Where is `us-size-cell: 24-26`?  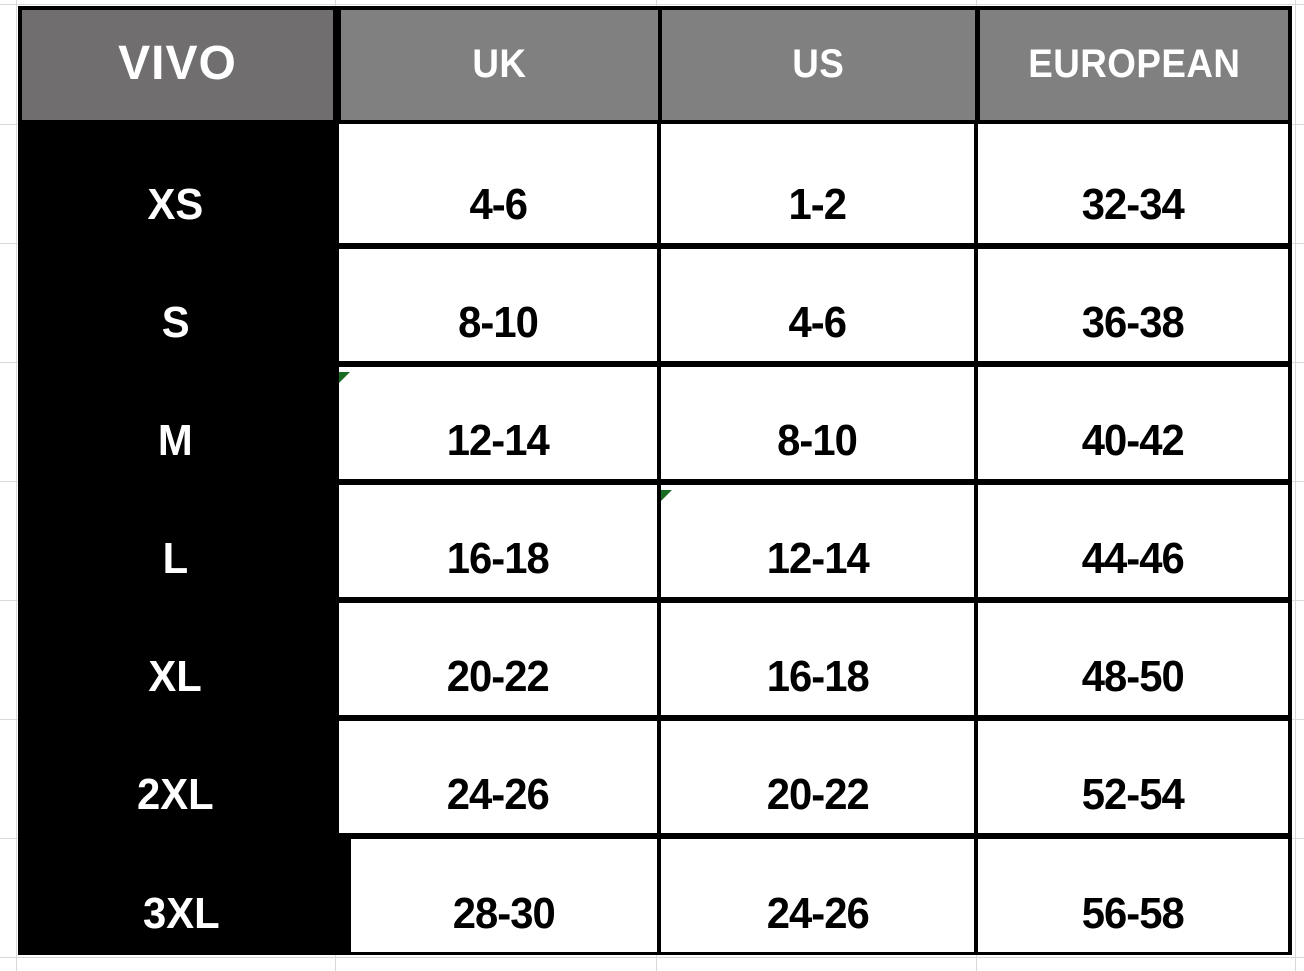
us-size-cell: 24-26 is located at coordinates (817, 895).